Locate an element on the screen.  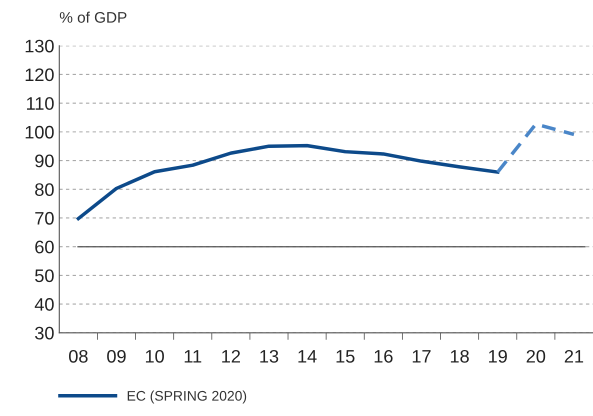
x-tick-label: 10 is located at coordinates (155, 356).